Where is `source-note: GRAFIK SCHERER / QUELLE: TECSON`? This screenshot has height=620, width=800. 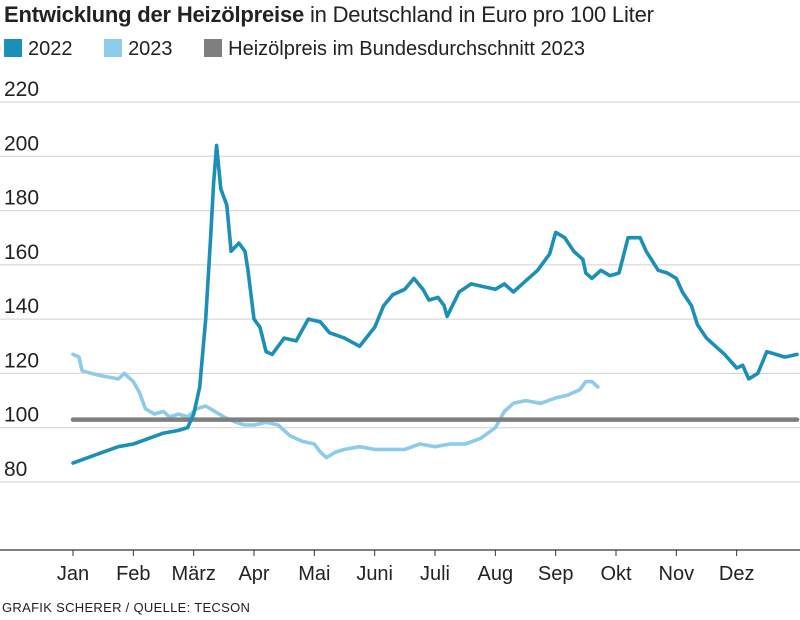
source-note: GRAFIK SCHERER / QUELLE: TECSON is located at coordinates (126, 607).